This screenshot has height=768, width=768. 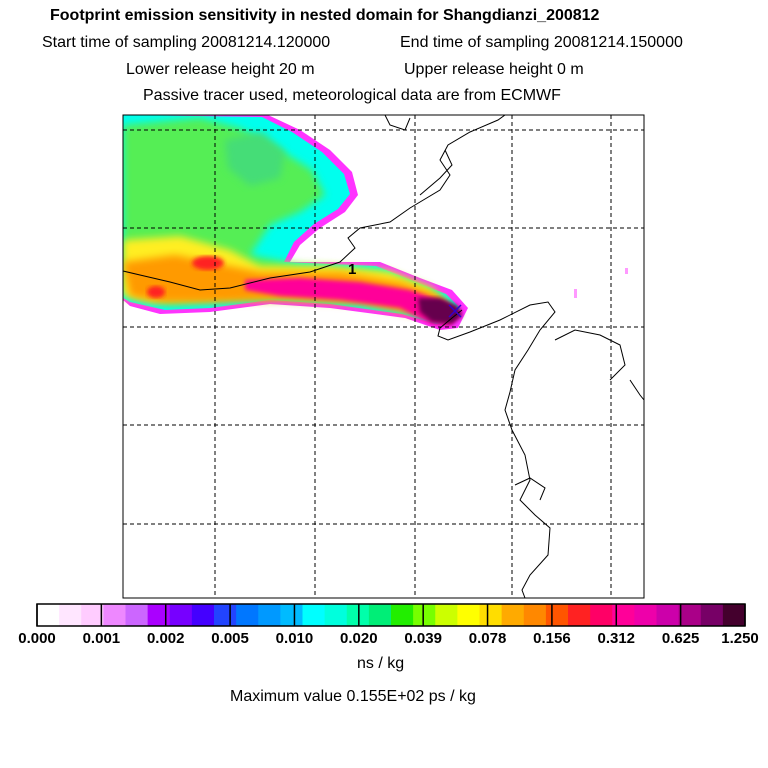 I want to click on receptor-marker, so click(x=455, y=311).